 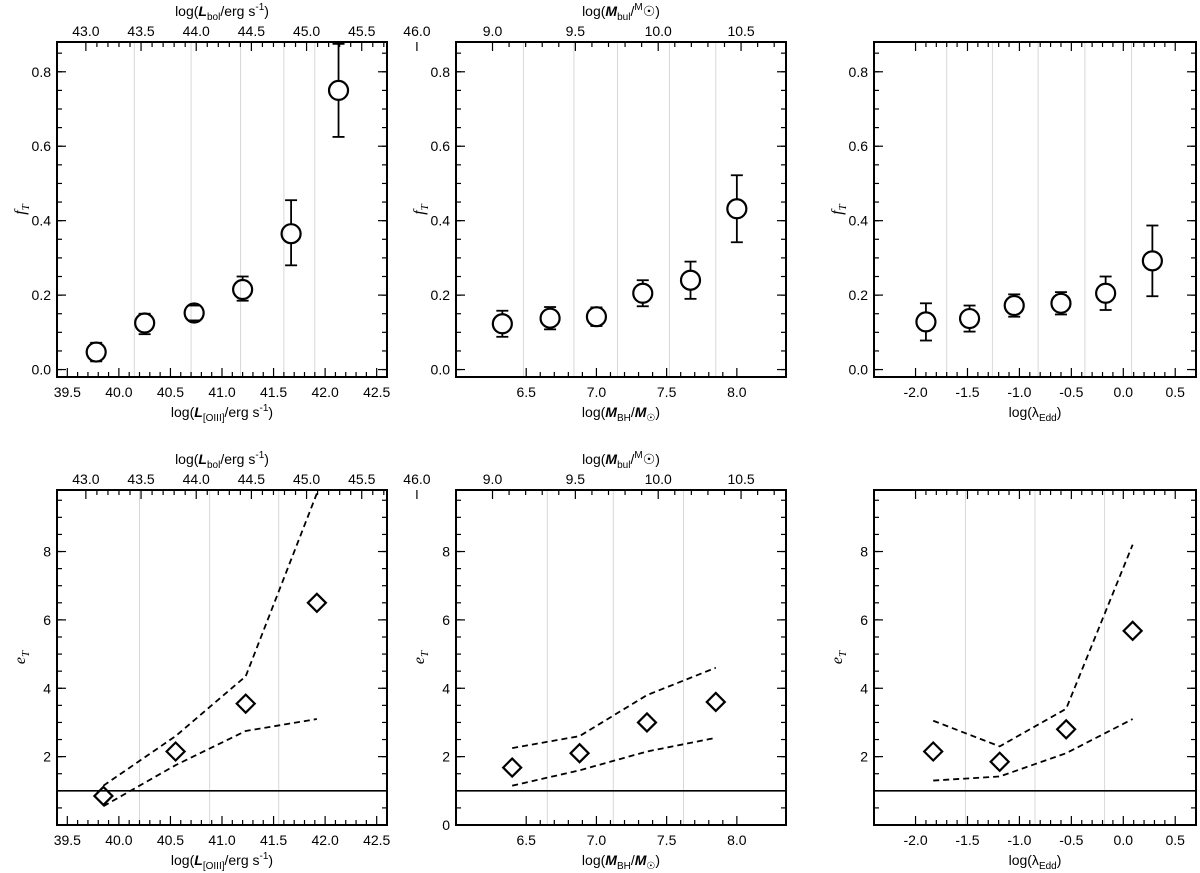 I want to click on x-axis-label: log(λEdd), so click(x=1035, y=414).